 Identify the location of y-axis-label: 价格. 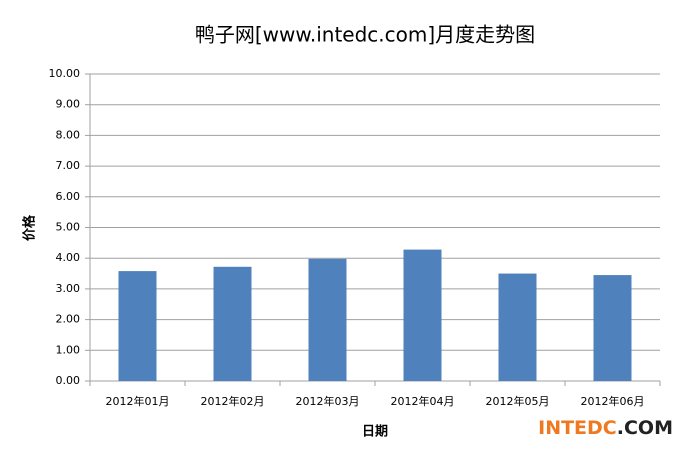
(30, 227).